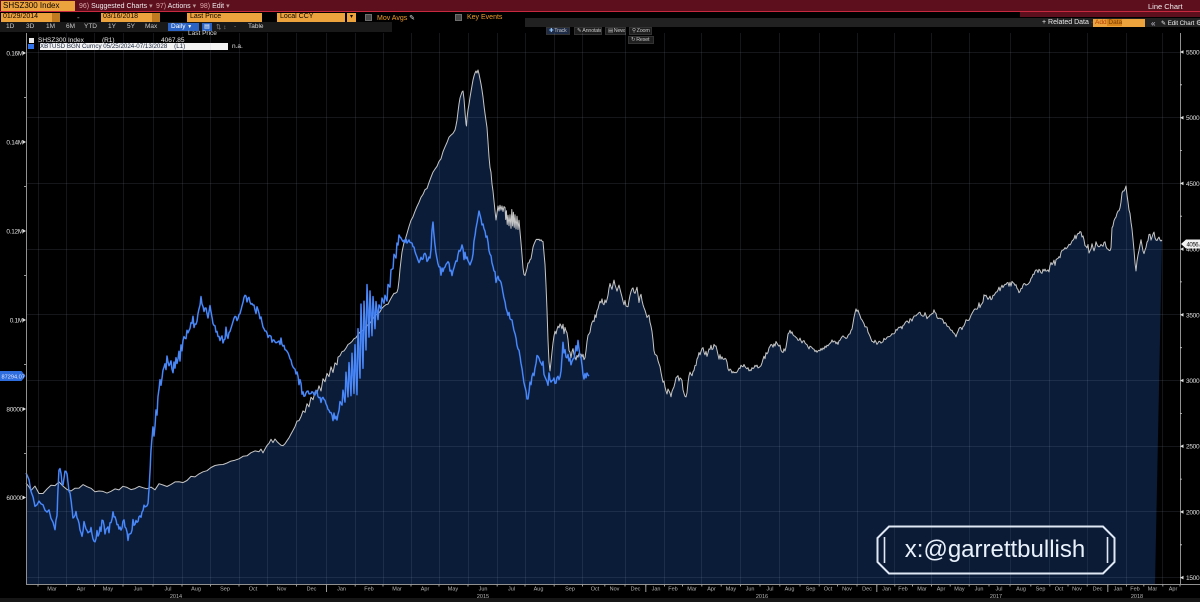  What do you see at coordinates (996, 597) in the screenshot?
I see `svg-text: 2017` at bounding box center [996, 597].